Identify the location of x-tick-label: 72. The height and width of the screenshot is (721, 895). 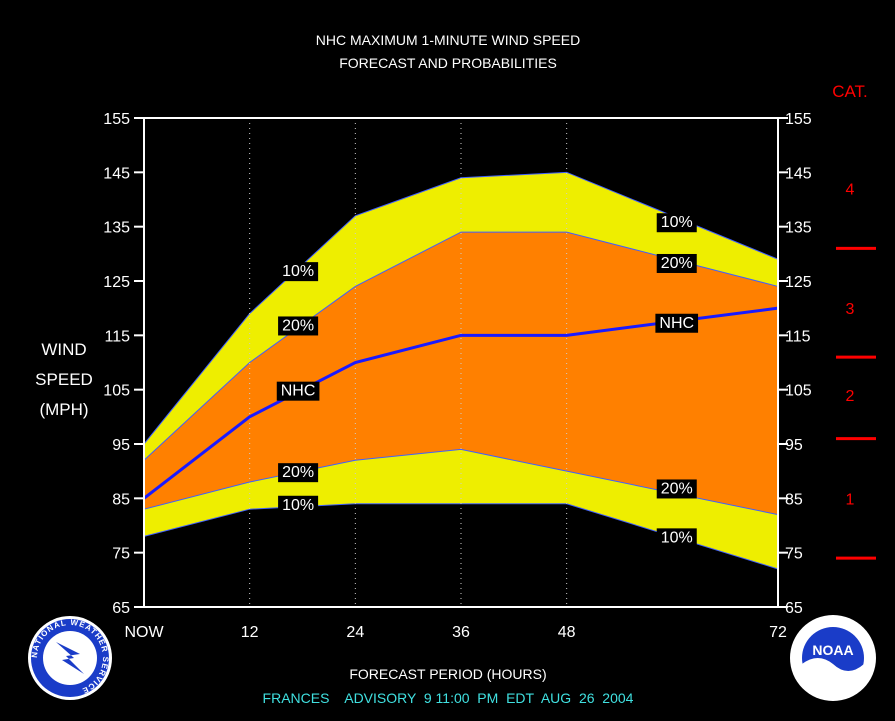
(778, 632).